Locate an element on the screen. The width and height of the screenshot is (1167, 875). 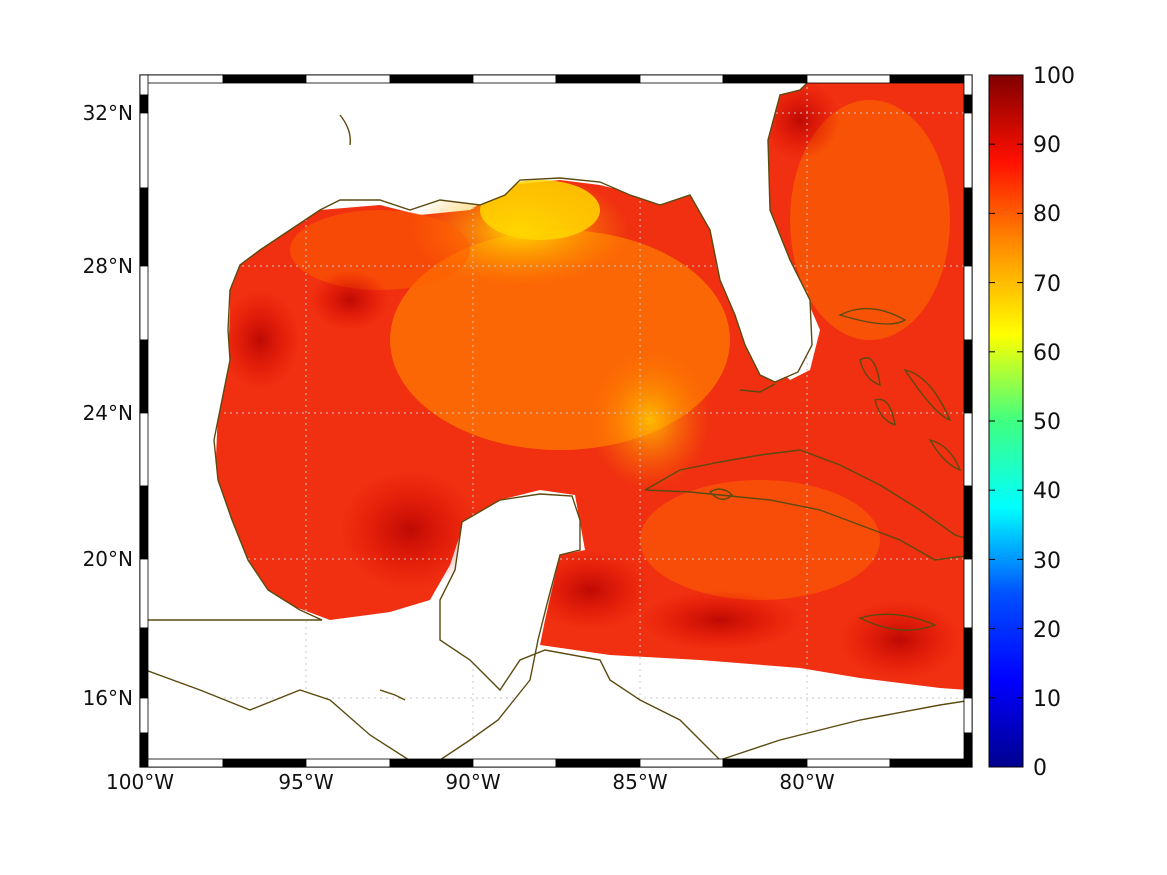
lat-label: 24°N is located at coordinates (108, 413).